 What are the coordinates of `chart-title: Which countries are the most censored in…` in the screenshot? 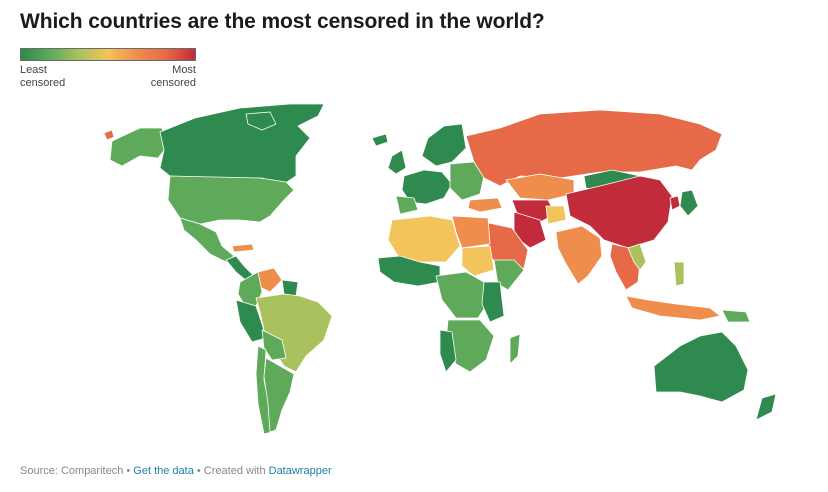 It's located at (282, 21).